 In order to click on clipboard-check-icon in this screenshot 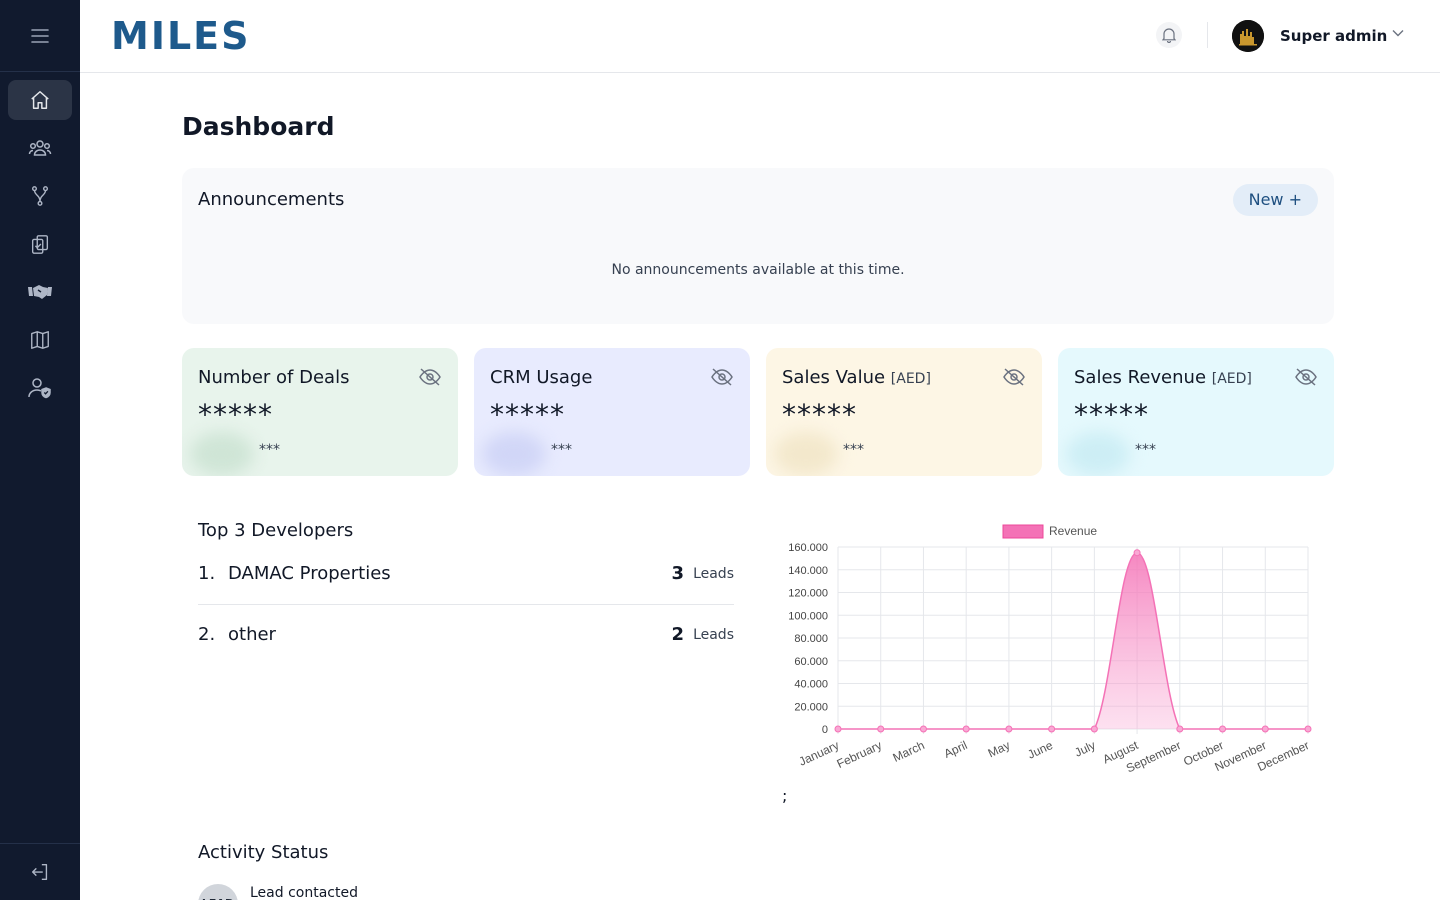, I will do `click(40, 244)`.